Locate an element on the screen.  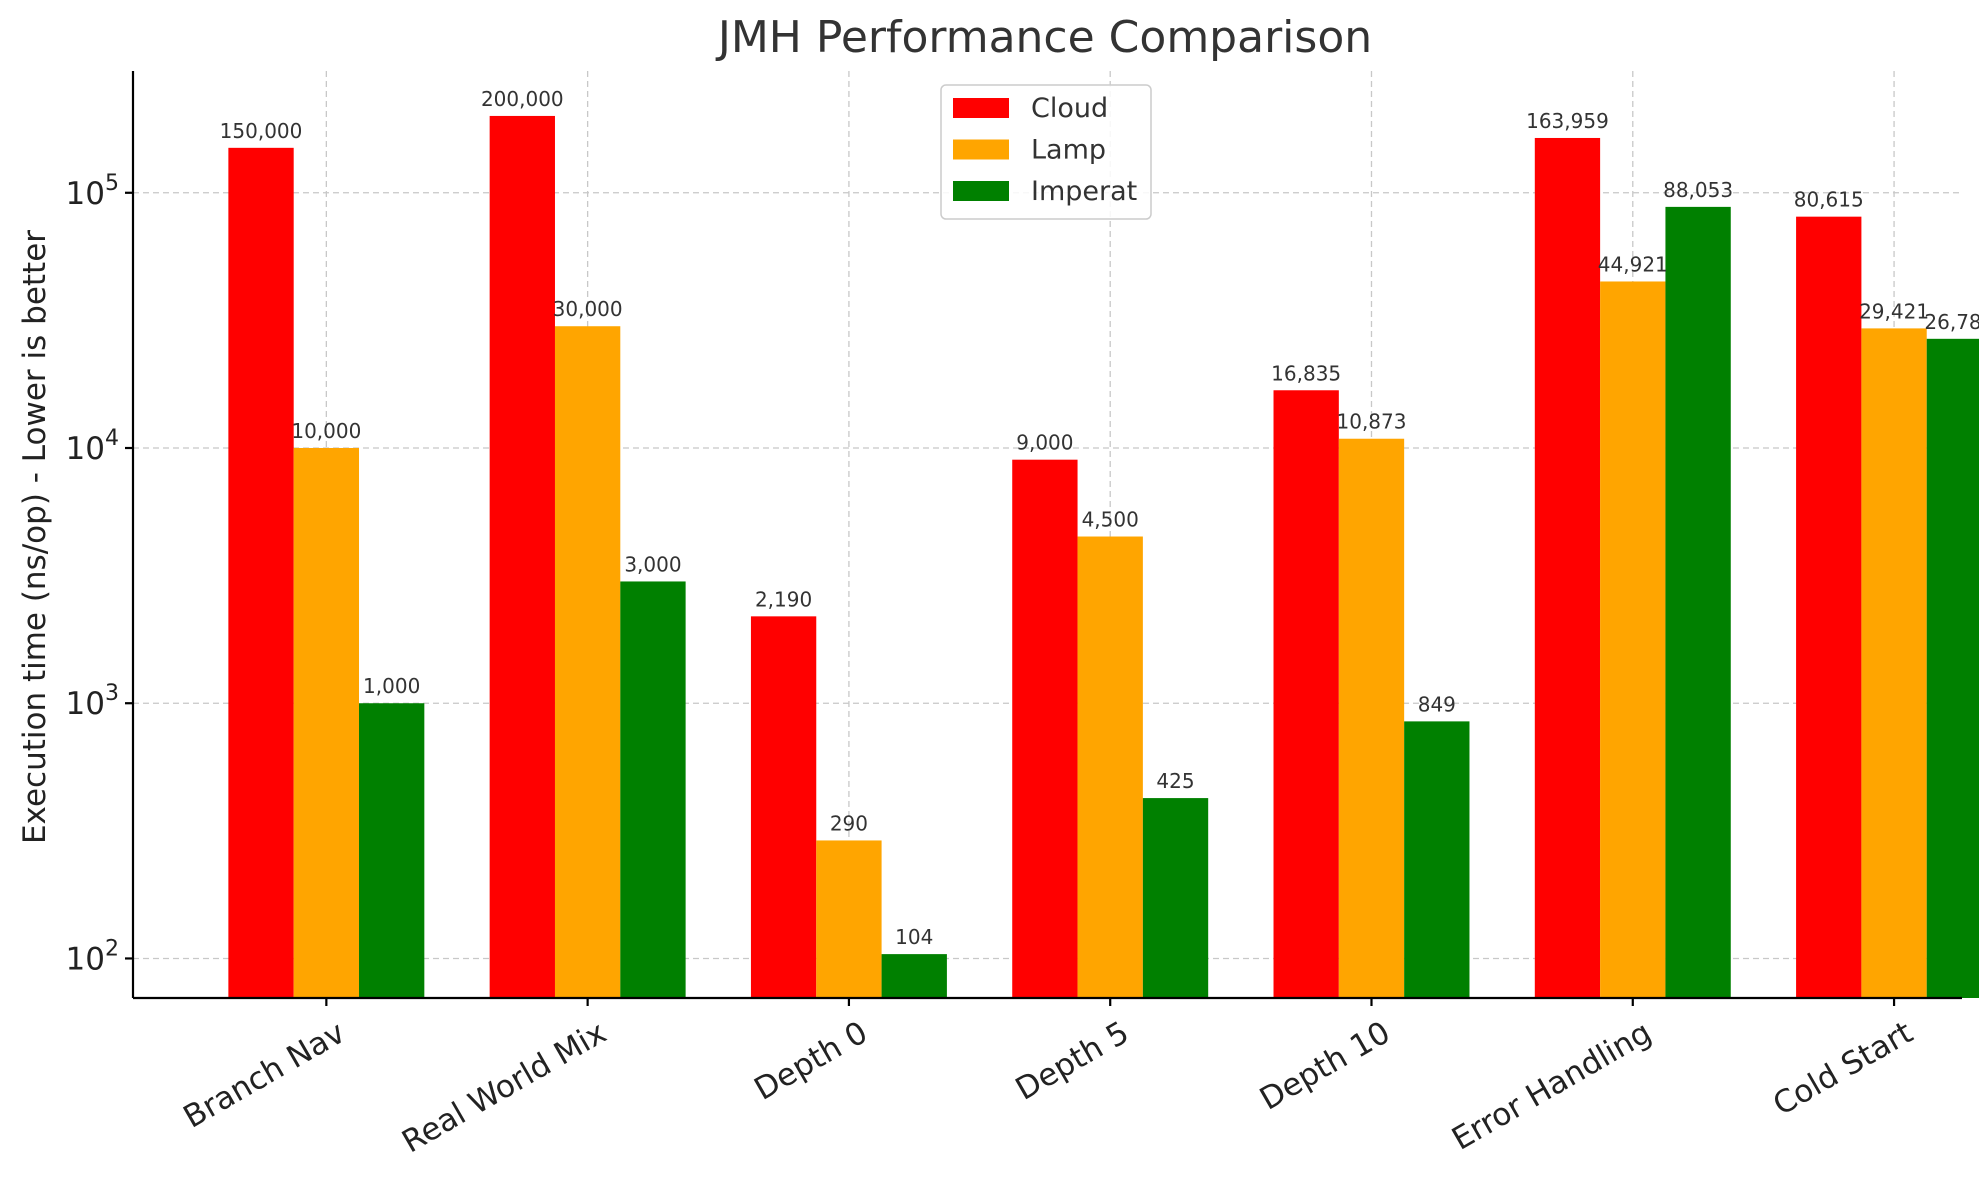
legend: Cloud Lamp Imperat is located at coordinates (1046, 152).